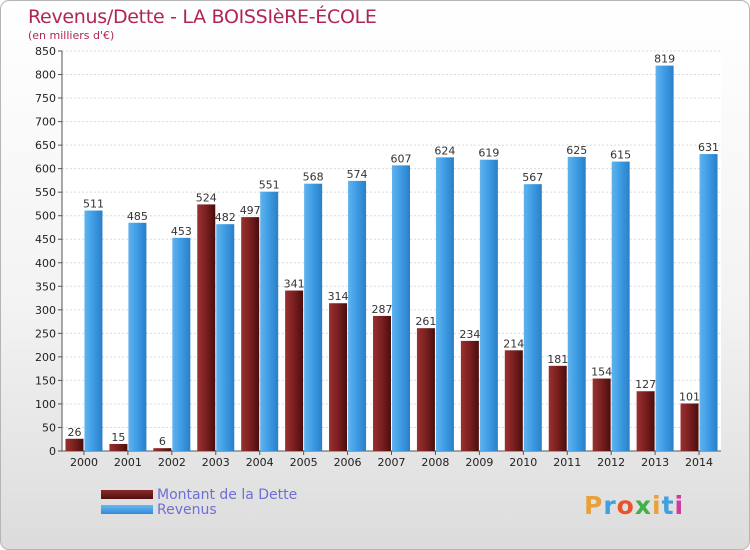  What do you see at coordinates (668, 505) in the screenshot?
I see `logo-letter: t` at bounding box center [668, 505].